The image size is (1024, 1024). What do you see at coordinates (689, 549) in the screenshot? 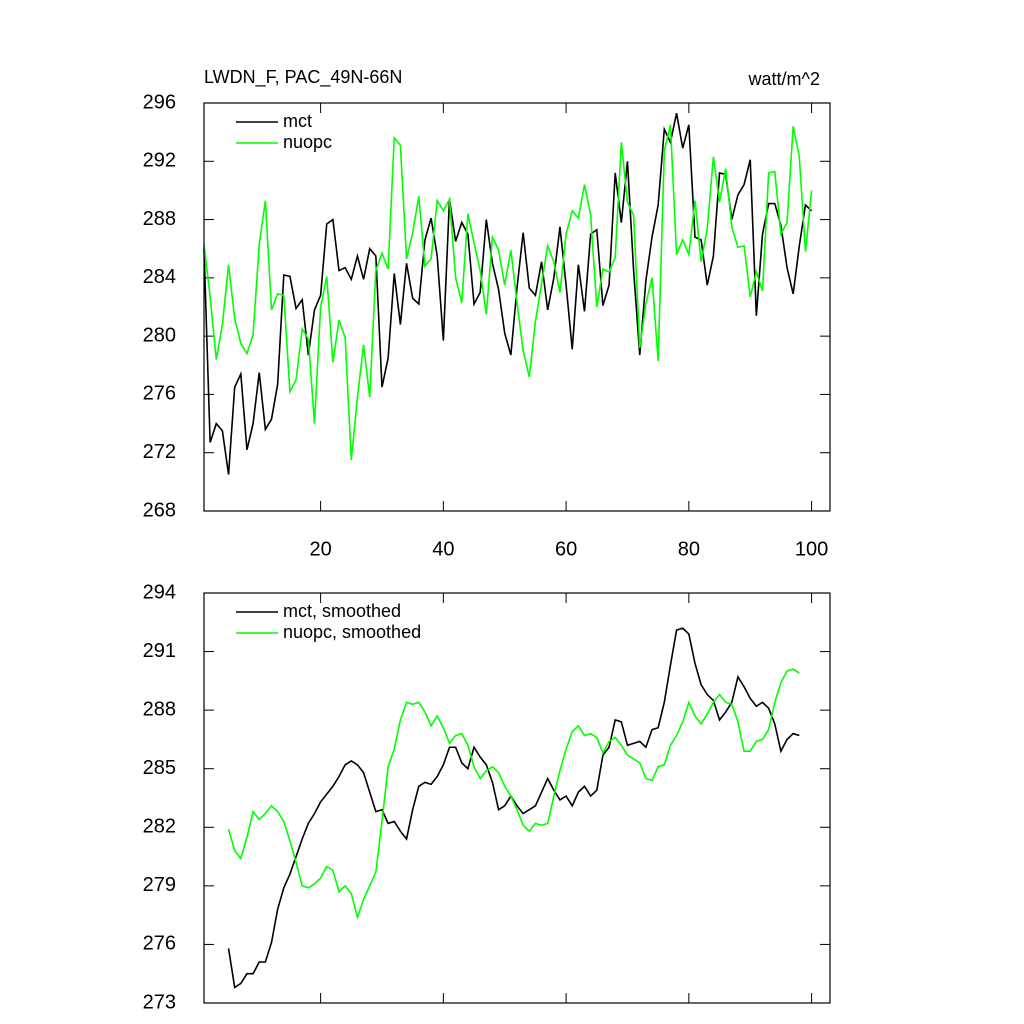
I see `x-tick-label: 80` at bounding box center [689, 549].